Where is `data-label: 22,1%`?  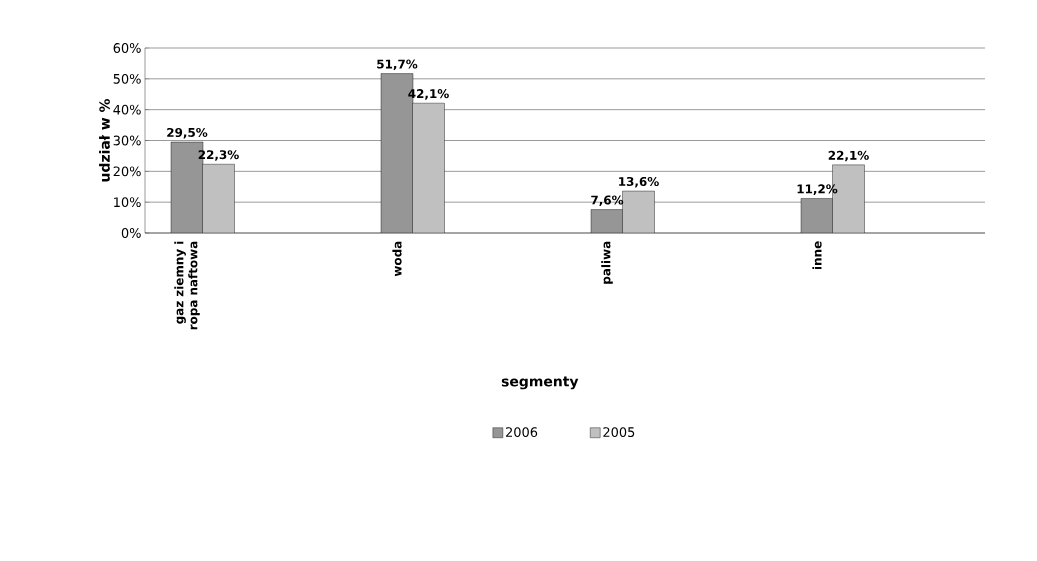
data-label: 22,1% is located at coordinates (848, 156).